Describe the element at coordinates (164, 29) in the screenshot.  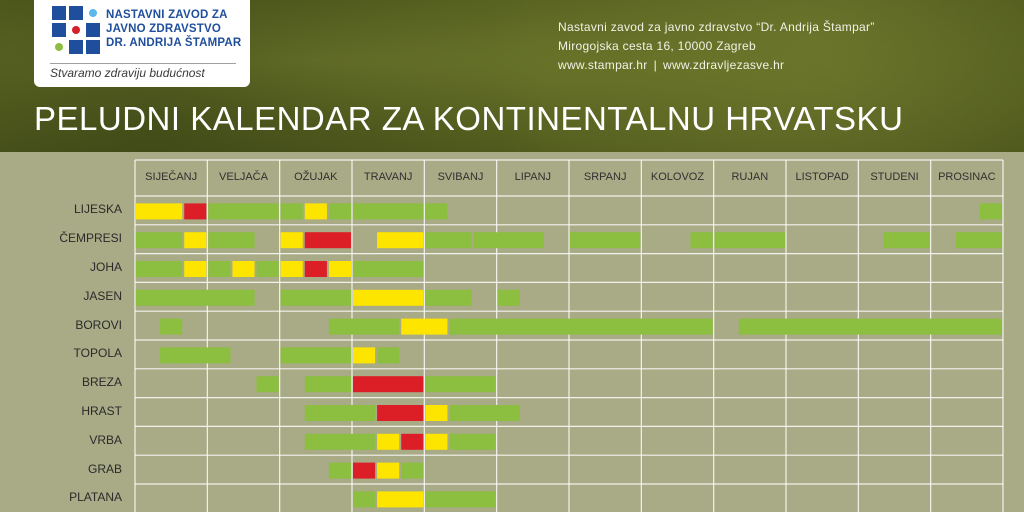
I see `logo-line-2: JAVNO ZDRAVSTVO` at that location.